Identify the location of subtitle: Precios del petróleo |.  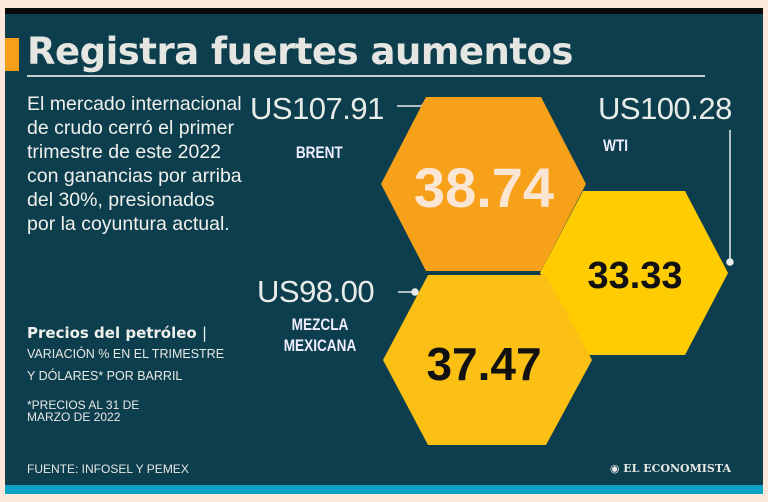
(117, 333).